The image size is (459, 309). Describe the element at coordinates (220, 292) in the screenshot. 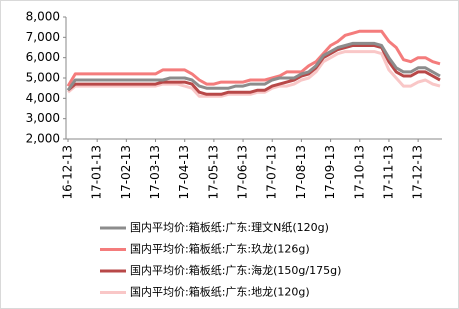

I see `legend-label: 国内平均价:箱板纸:广东:地龙(120g)` at that location.